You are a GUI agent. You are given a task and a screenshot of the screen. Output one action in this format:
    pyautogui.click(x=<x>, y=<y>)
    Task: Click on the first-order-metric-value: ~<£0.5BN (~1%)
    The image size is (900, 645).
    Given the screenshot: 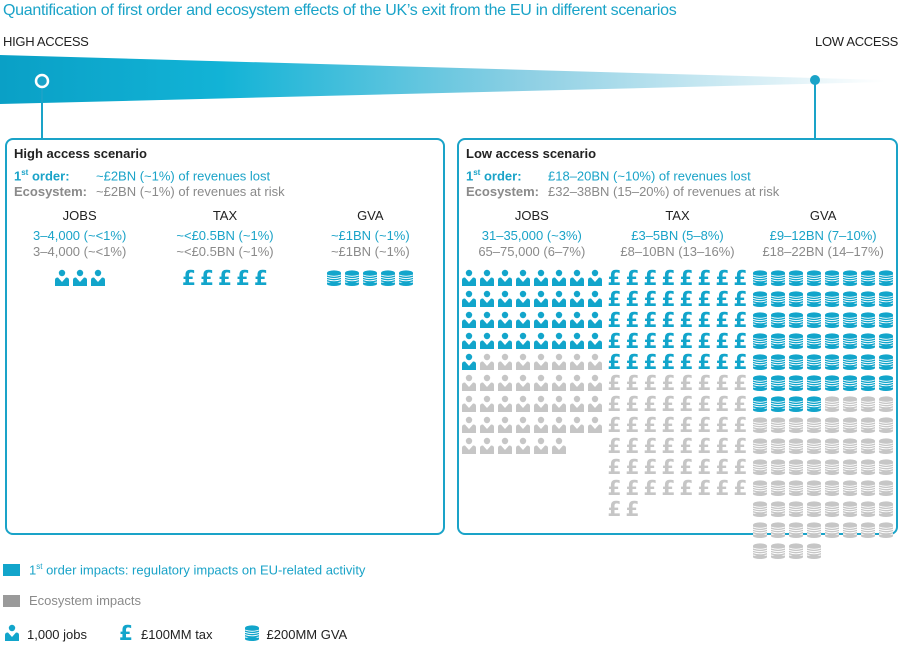 What is the action you would take?
    pyautogui.click(x=225, y=235)
    